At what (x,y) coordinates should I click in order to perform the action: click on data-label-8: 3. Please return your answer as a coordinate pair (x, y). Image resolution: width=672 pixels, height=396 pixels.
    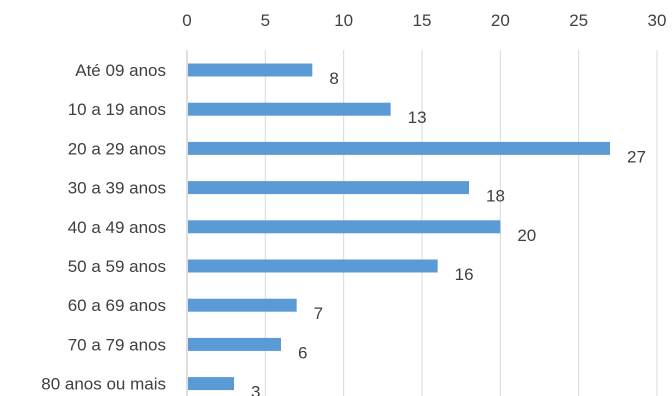
    Looking at the image, I should click on (255, 389).